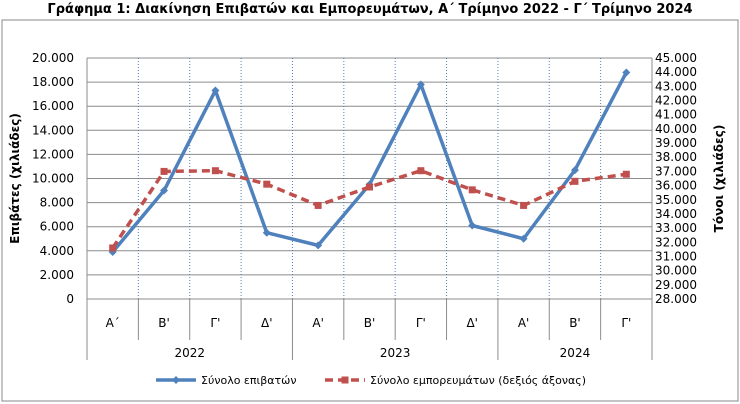 This screenshot has width=740, height=404. Describe the element at coordinates (57, 227) in the screenshot. I see `y-tick-label: 6.000` at that location.